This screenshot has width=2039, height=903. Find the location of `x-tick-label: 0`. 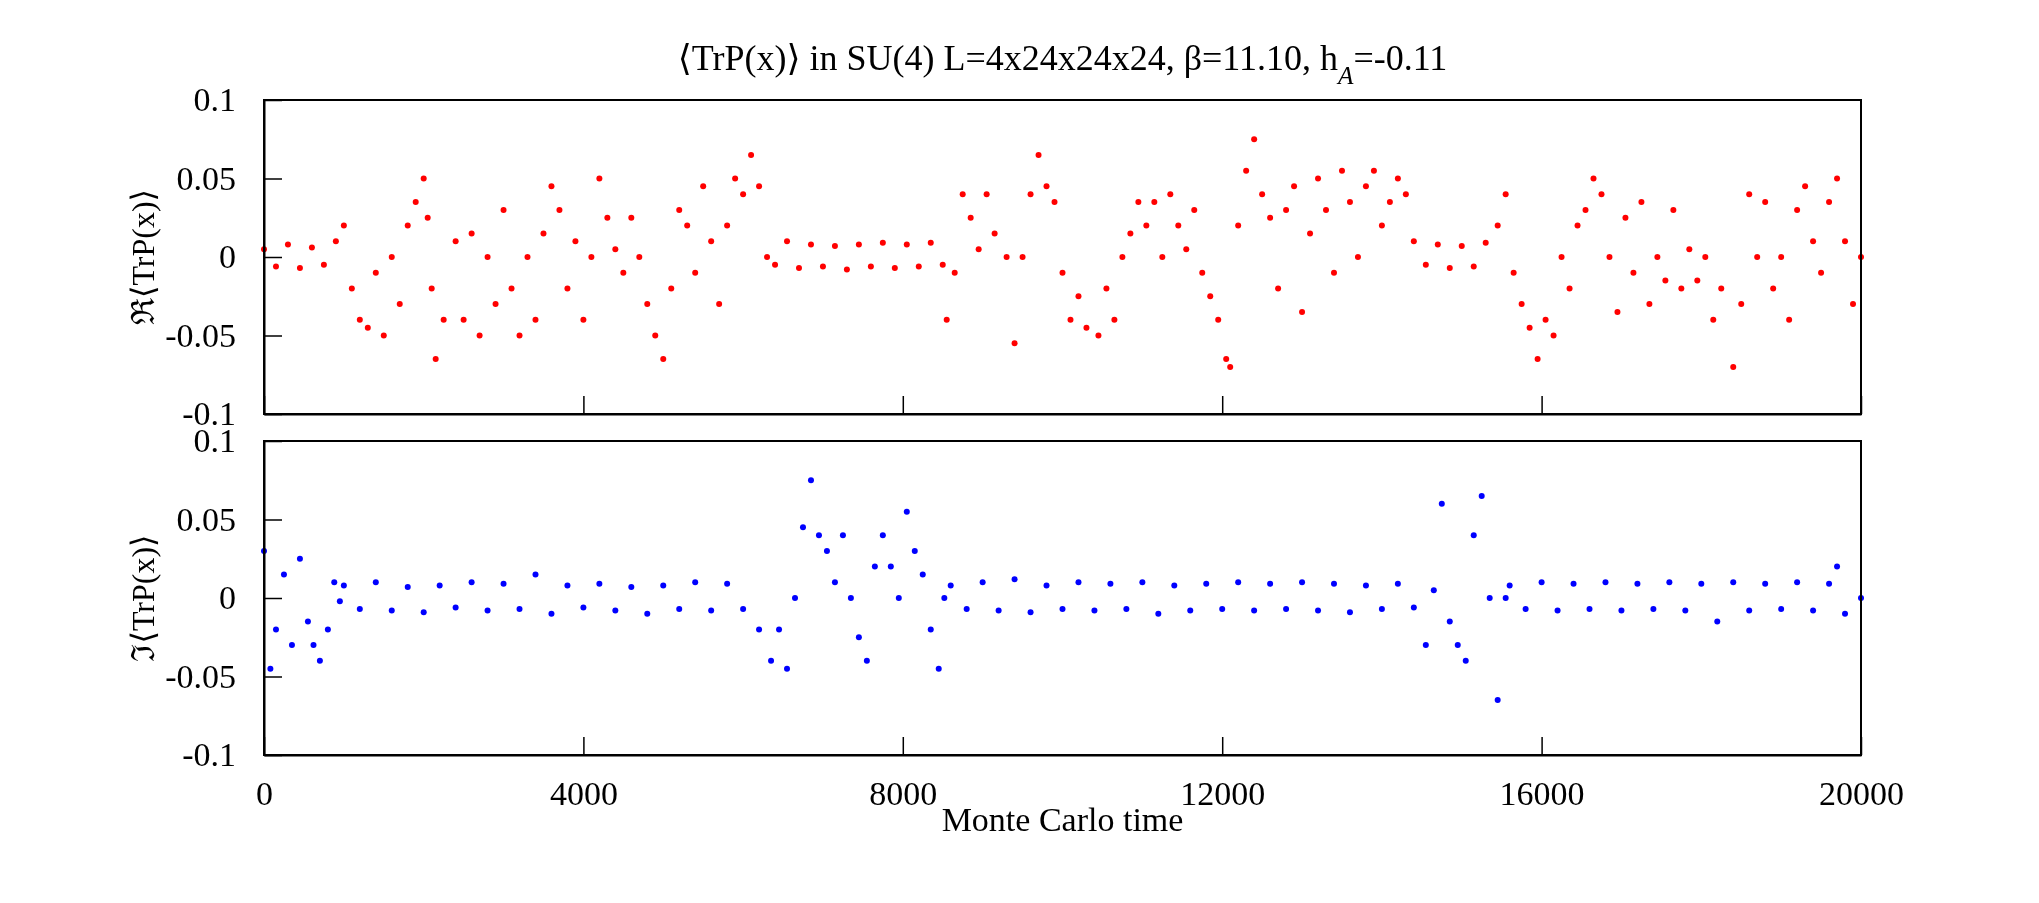

x-tick-label: 0 is located at coordinates (264, 794).